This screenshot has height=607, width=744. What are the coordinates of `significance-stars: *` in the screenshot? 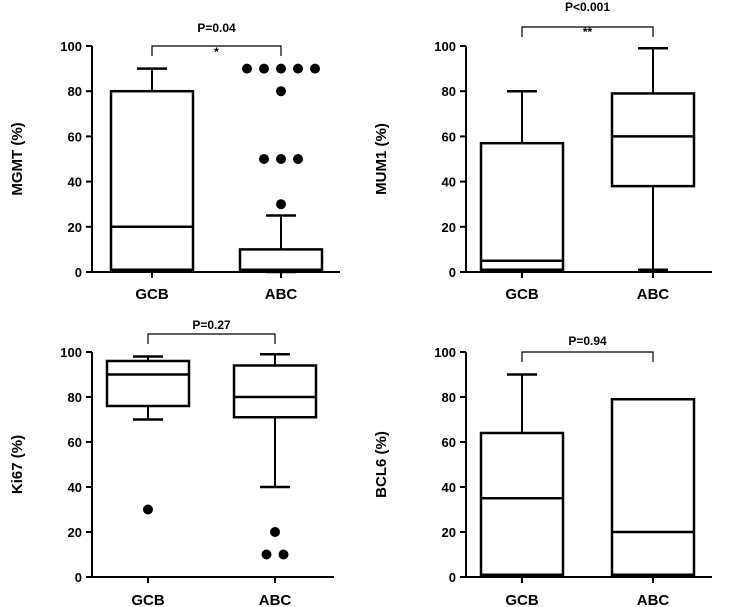 It's located at (216, 52).